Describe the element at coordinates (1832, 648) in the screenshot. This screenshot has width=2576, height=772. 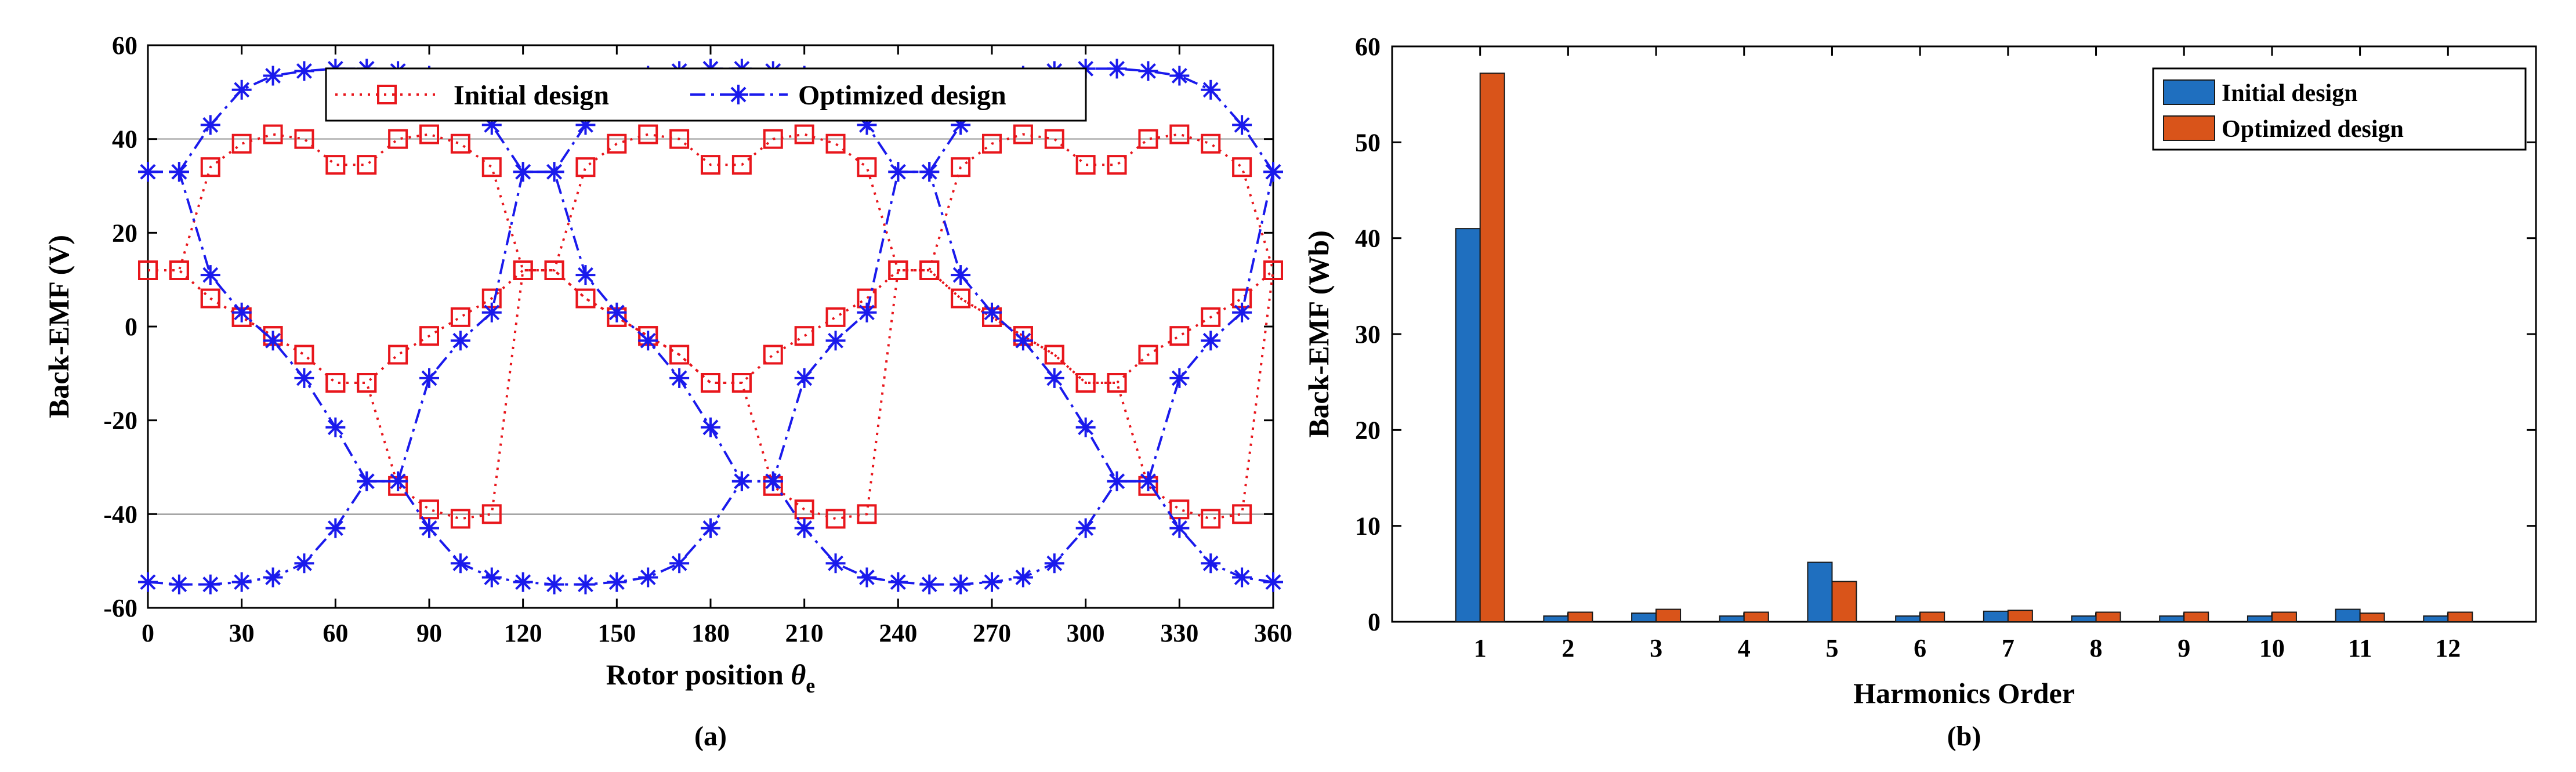
I see `x-tick-label: 5` at that location.